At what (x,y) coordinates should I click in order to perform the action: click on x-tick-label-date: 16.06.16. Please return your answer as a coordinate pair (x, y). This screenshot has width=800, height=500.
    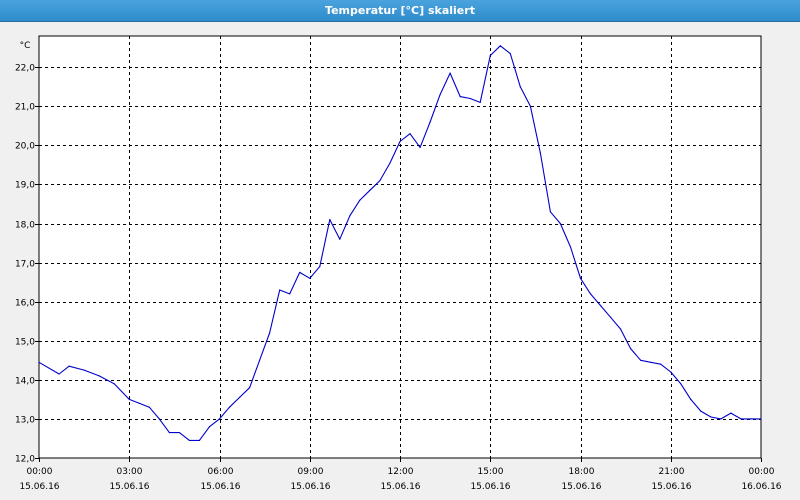
    Looking at the image, I should click on (761, 487).